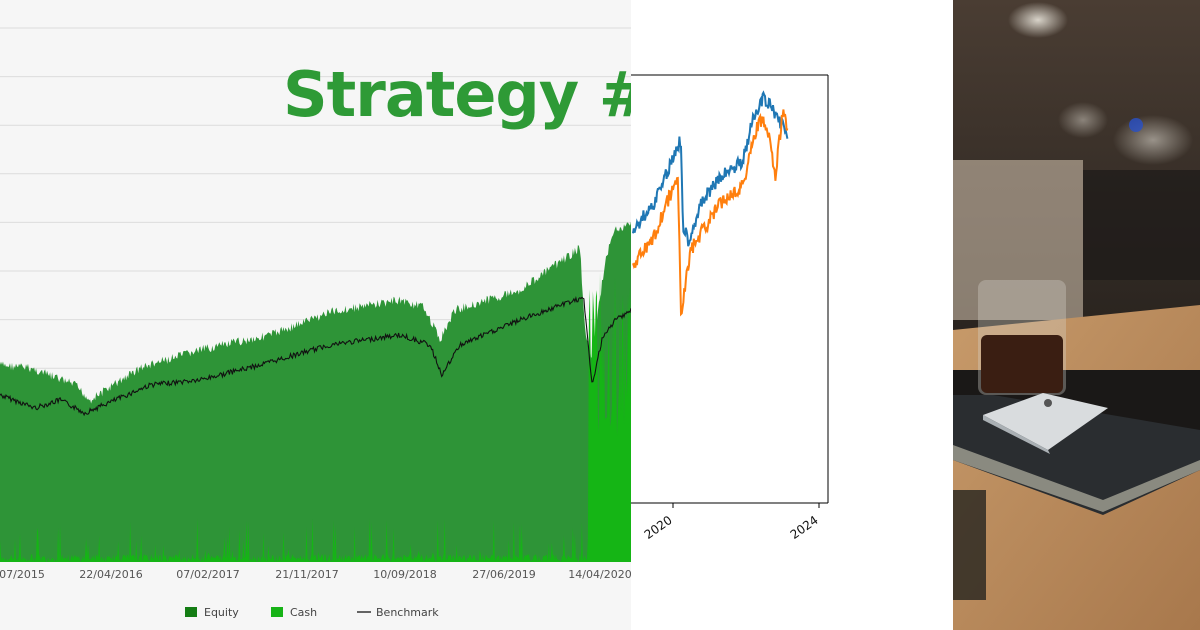 Image resolution: width=1200 pixels, height=630 pixels. Describe the element at coordinates (1076, 478) in the screenshot. I see `notebook-pages` at that location.